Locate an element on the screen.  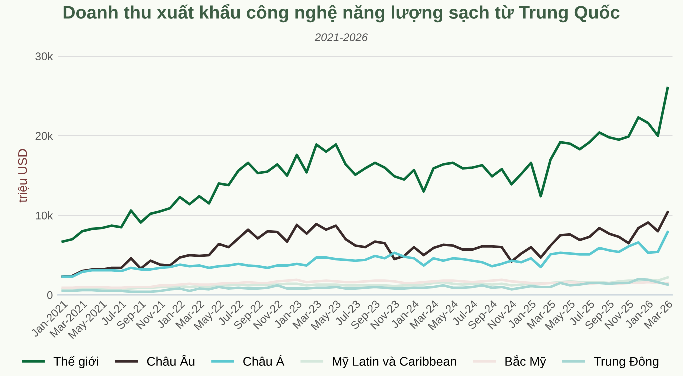
legend-label: Mỹ Latin và Caribbean is located at coordinates (394, 362).